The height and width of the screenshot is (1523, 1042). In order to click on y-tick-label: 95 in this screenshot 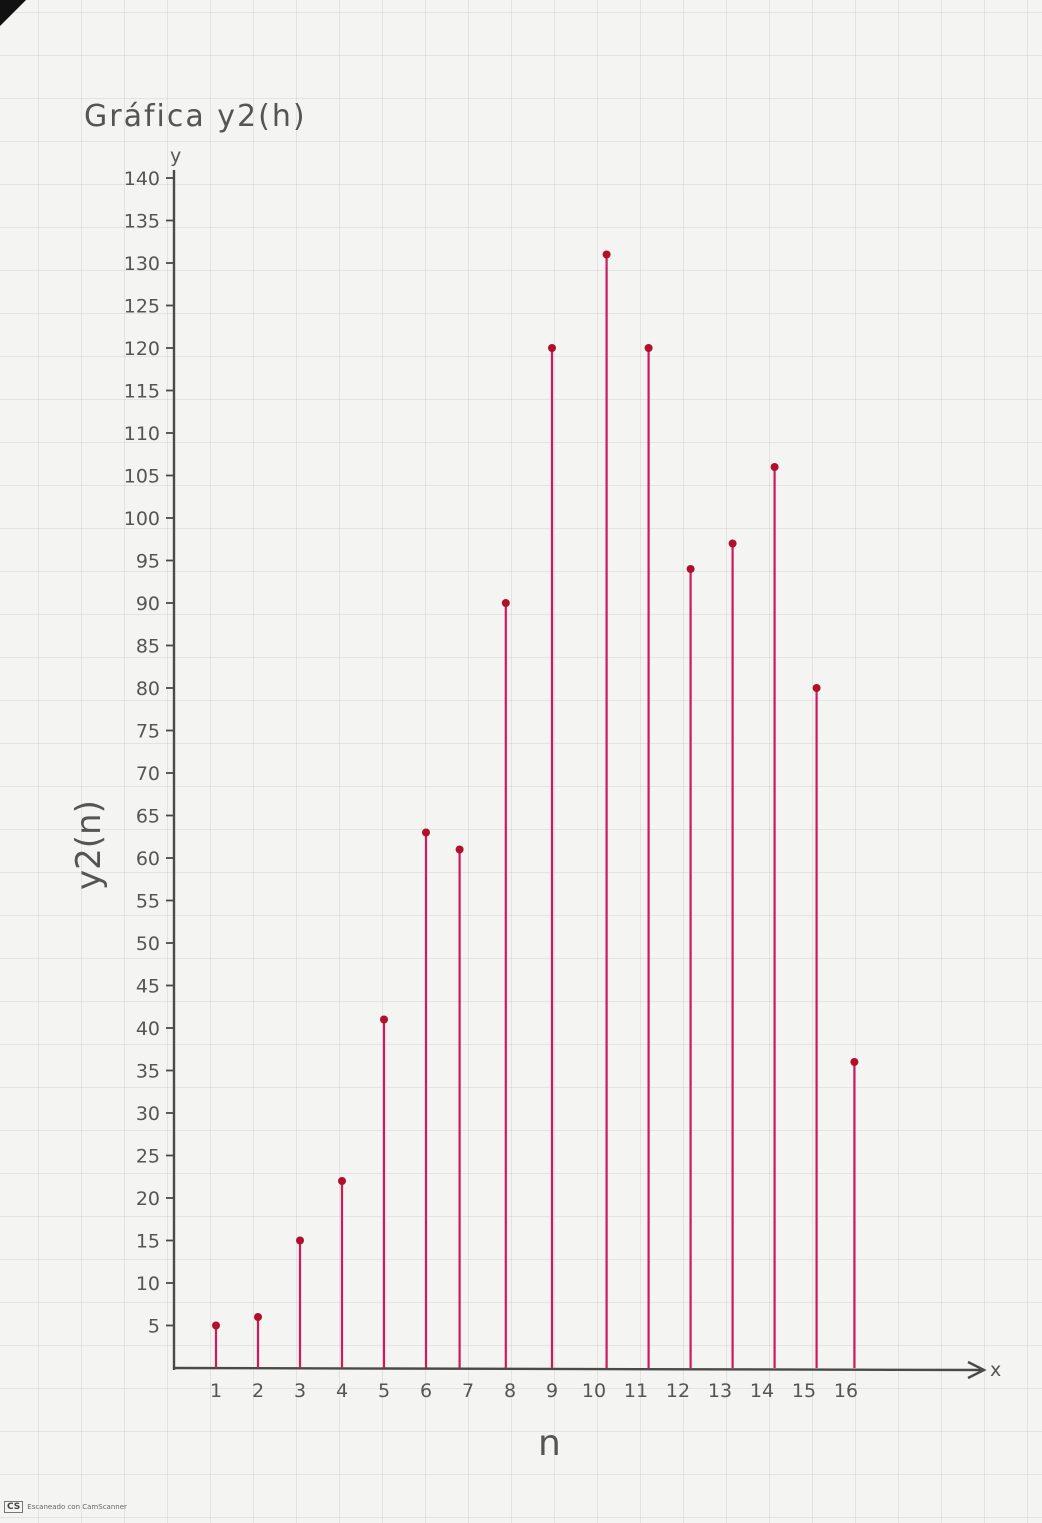, I will do `click(148, 562)`.